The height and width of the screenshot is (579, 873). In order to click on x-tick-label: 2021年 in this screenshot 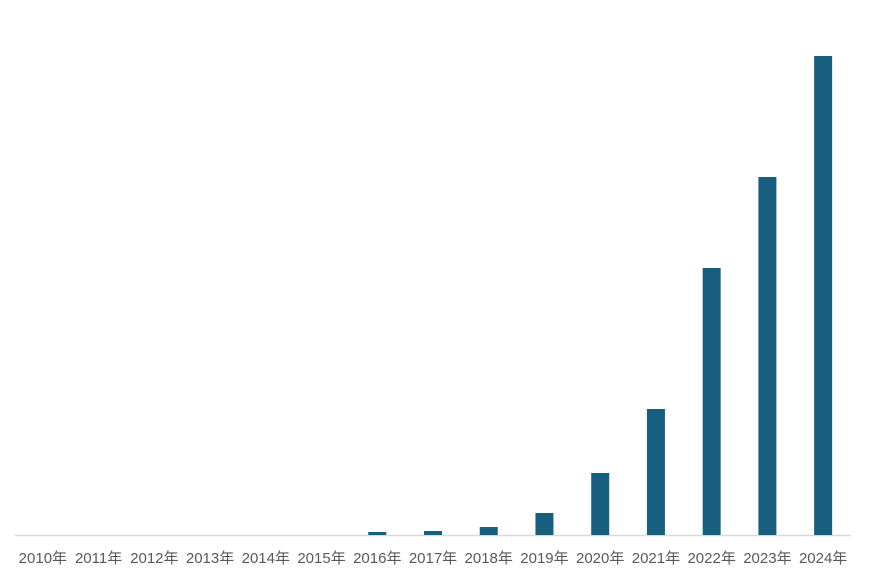, I will do `click(656, 558)`.